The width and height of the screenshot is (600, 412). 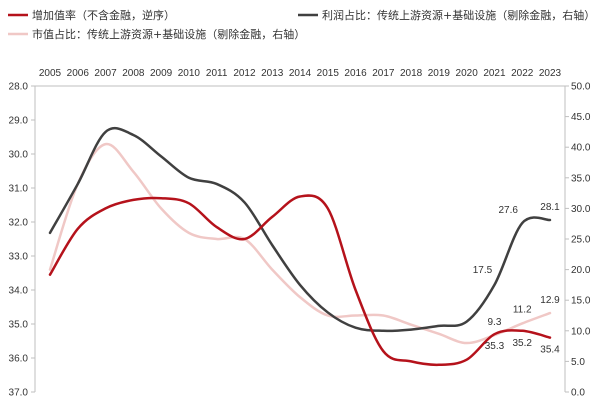 I want to click on left-tick-label: 32.0, so click(x=19, y=223).